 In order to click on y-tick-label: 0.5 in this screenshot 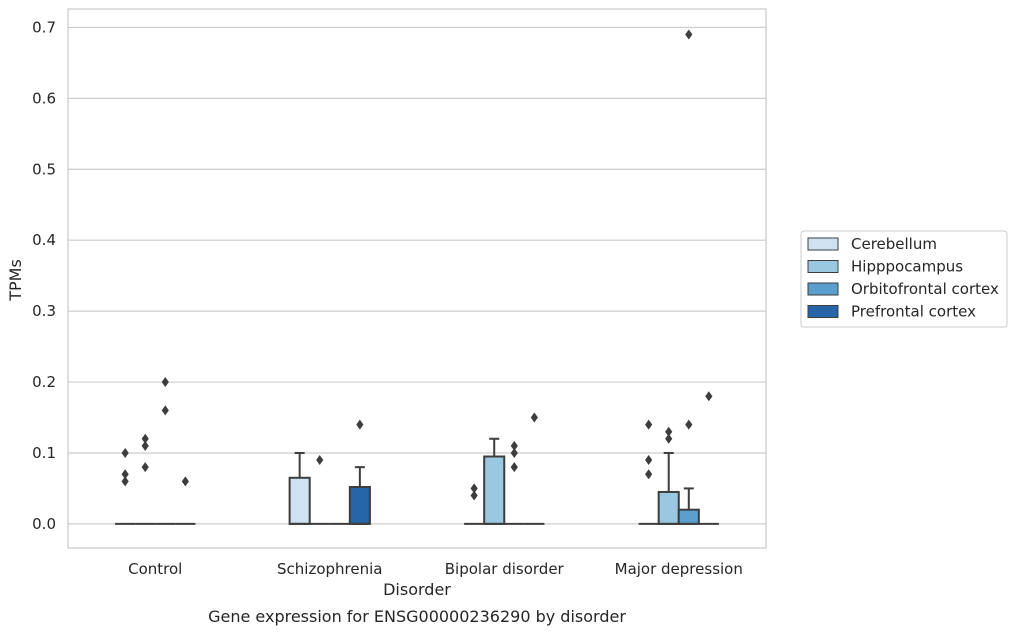, I will do `click(44, 169)`.